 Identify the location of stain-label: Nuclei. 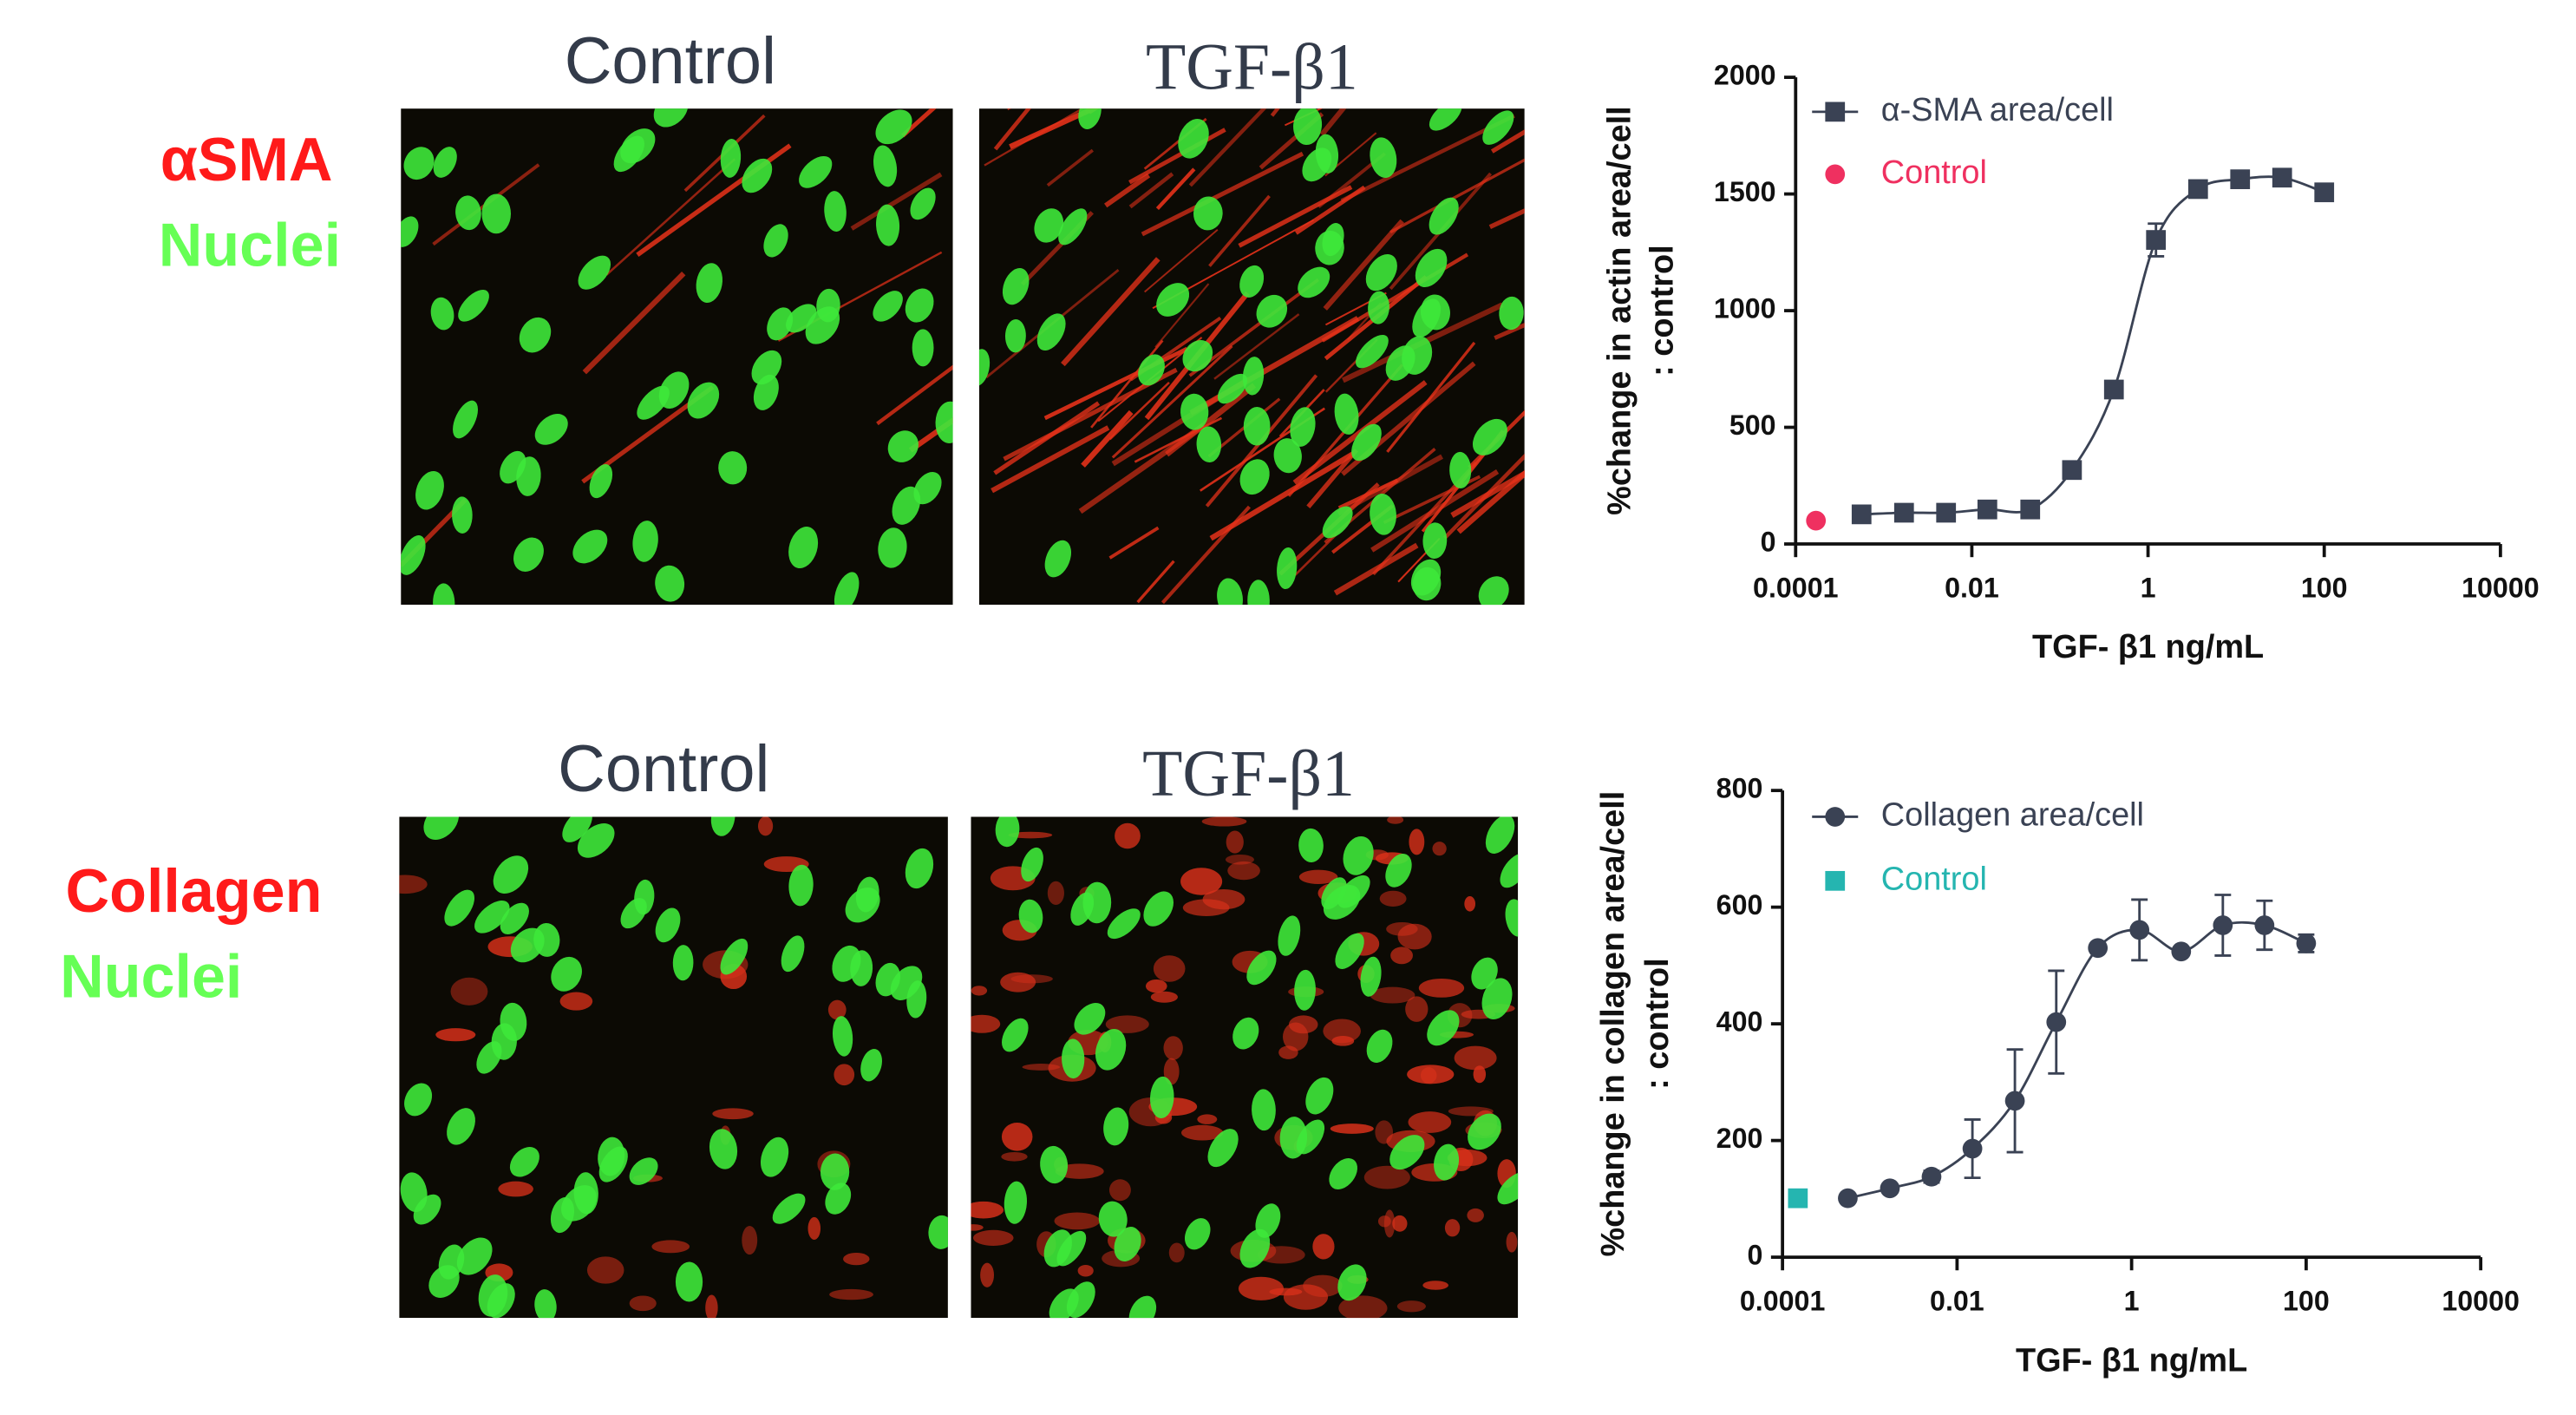
(151, 976).